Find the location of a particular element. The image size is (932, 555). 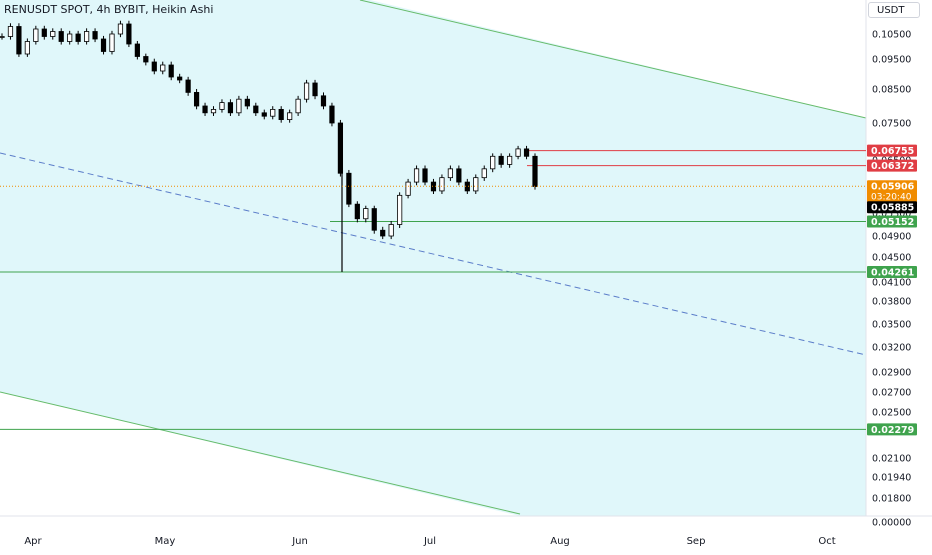

y-tick-label: 0.01800 is located at coordinates (891, 499).